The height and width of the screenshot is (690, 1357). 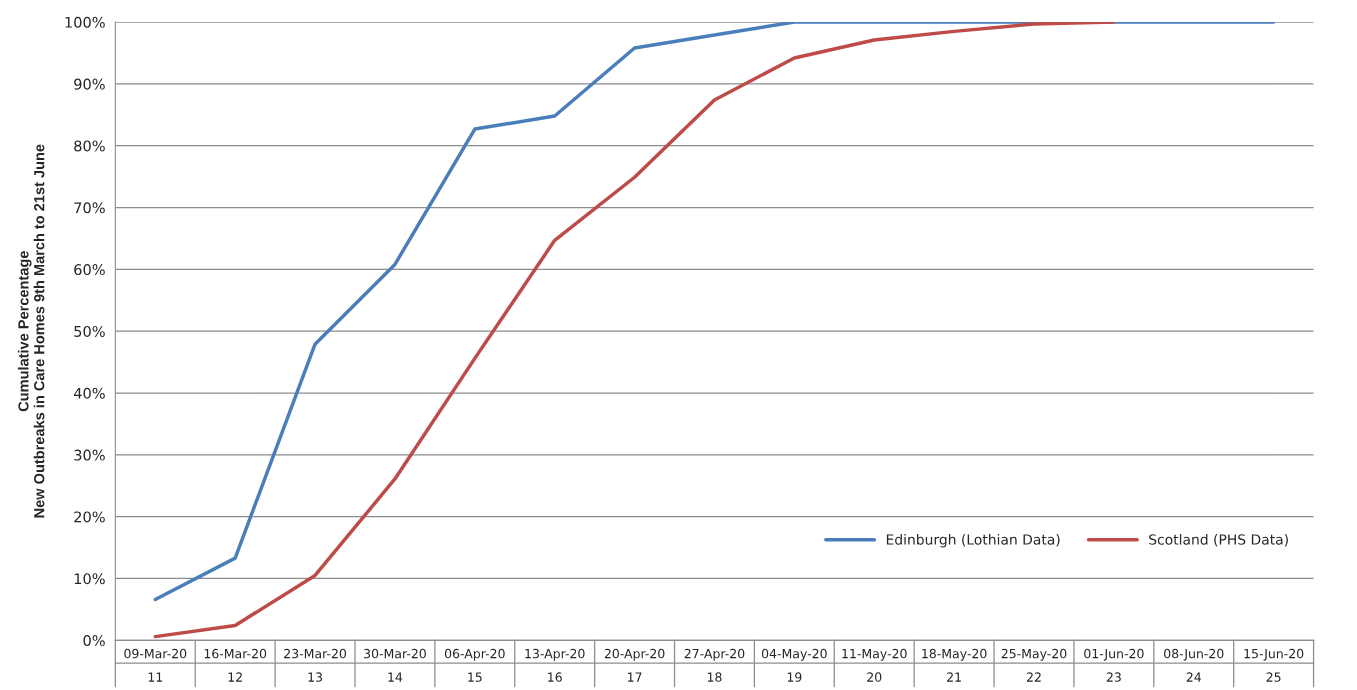 I want to click on x-tick-label: 04-May-20 19, so click(x=794, y=665).